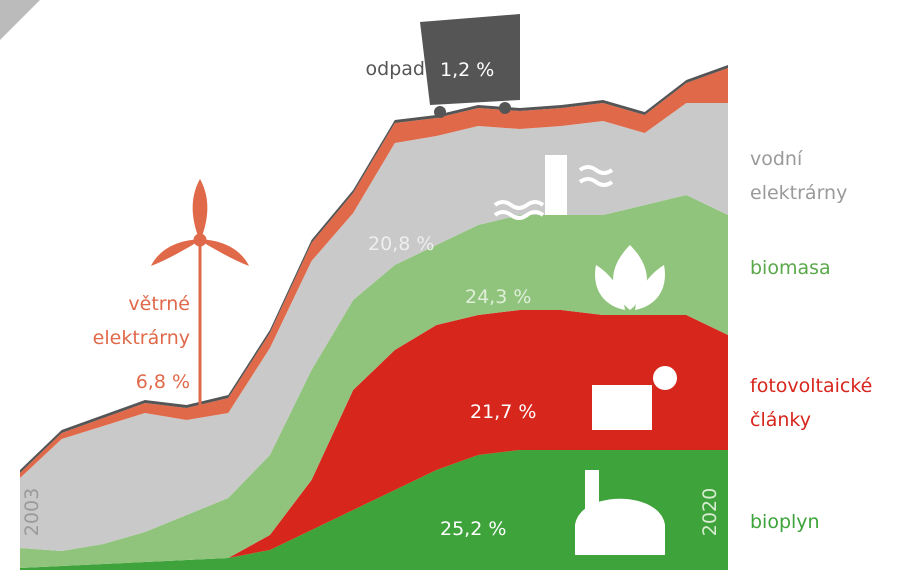  What do you see at coordinates (473, 529) in the screenshot?
I see `share-label: 25,2 %` at bounding box center [473, 529].